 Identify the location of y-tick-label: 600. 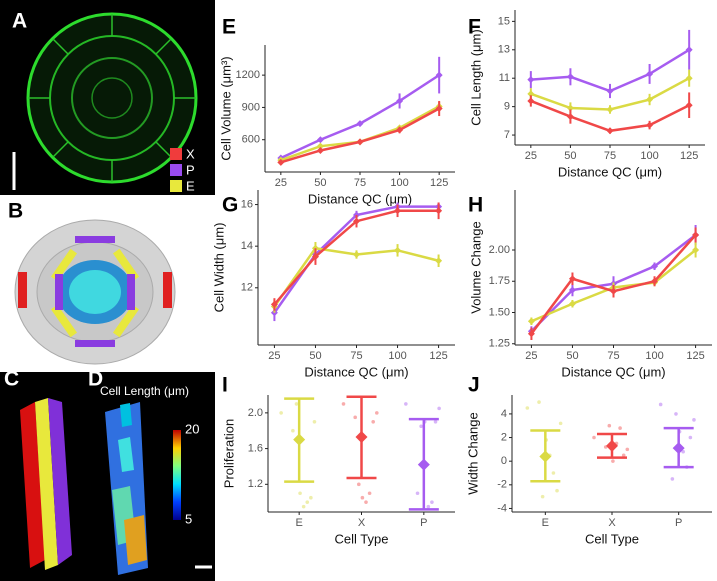
(251, 140).